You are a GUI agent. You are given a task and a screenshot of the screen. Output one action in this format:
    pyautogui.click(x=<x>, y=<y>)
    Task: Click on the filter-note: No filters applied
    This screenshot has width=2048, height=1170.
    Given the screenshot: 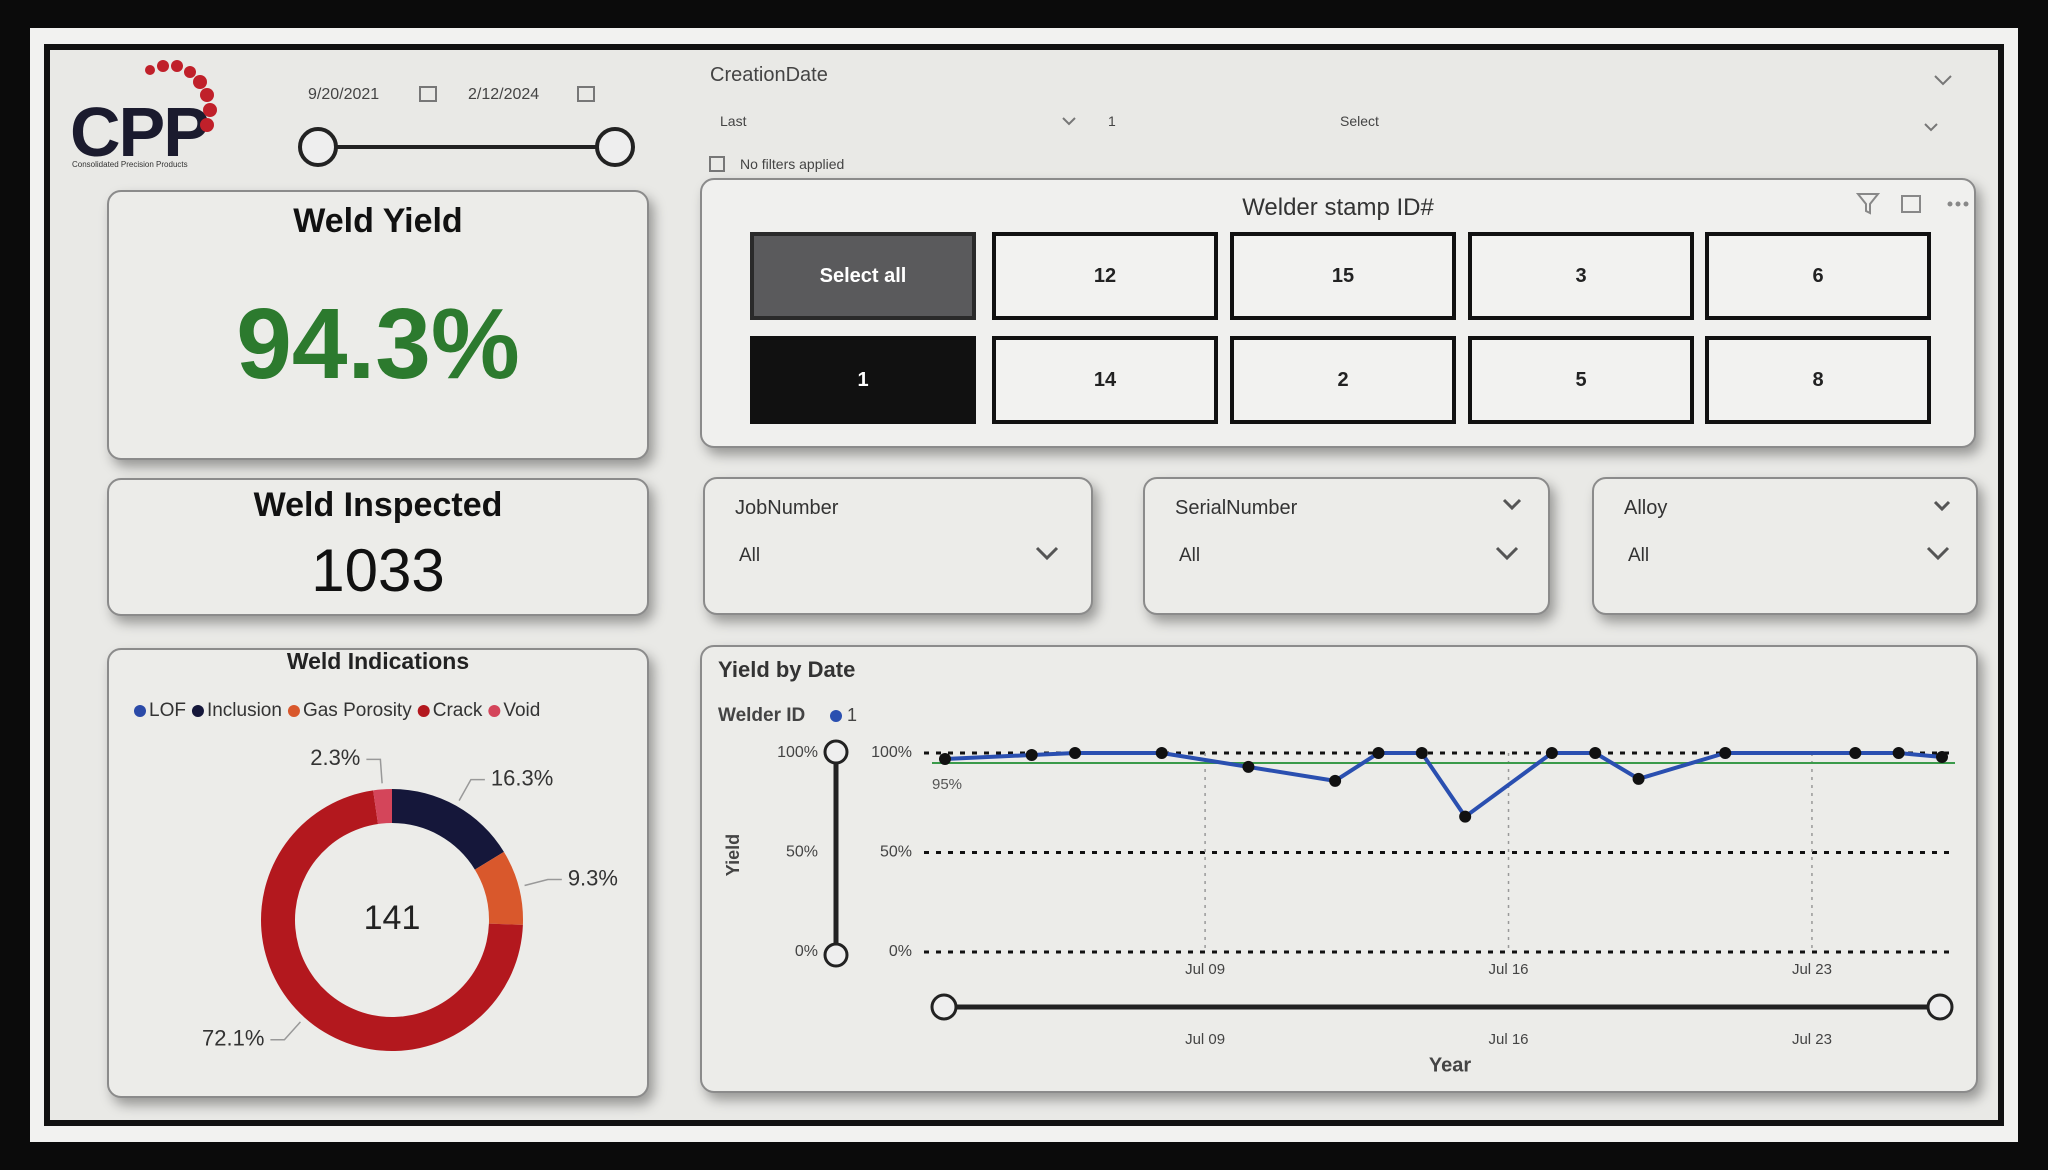 What is the action you would take?
    pyautogui.click(x=792, y=164)
    